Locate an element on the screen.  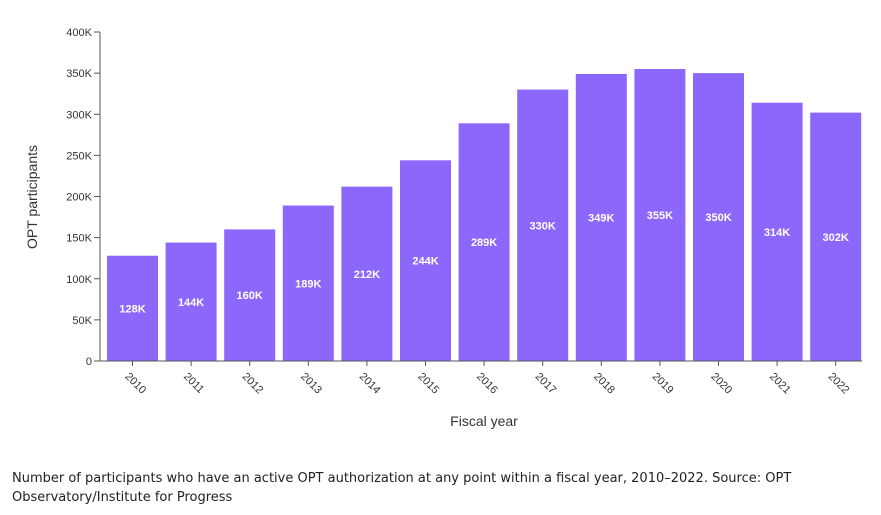
bar-value-label: 212K is located at coordinates (367, 275).